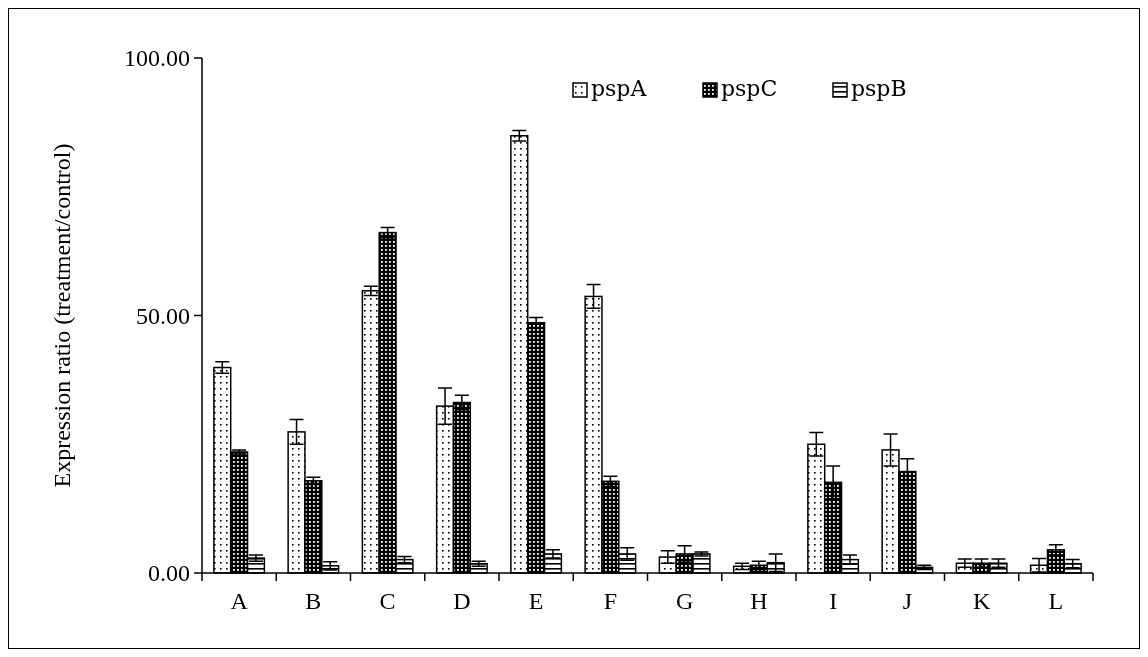 The height and width of the screenshot is (657, 1148). Describe the element at coordinates (981, 601) in the screenshot. I see `x-tick-label: K` at that location.